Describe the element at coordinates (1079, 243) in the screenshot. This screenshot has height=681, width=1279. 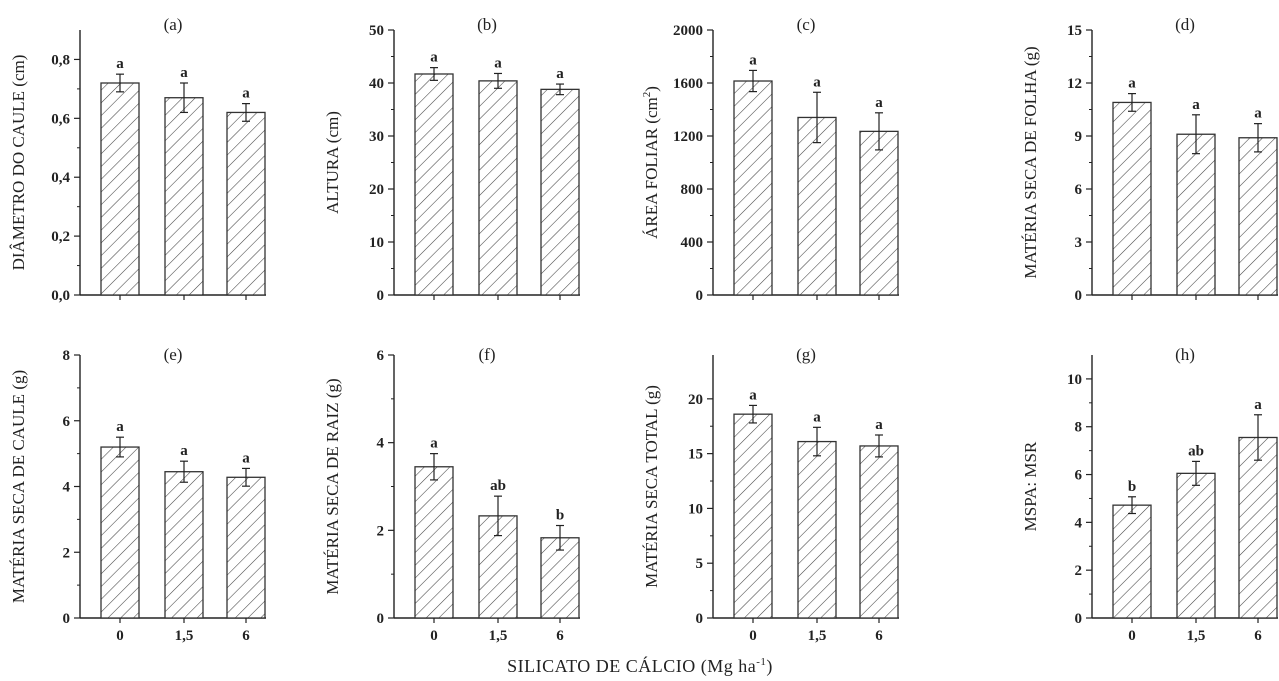
I see `y-tick-label: 3` at that location.